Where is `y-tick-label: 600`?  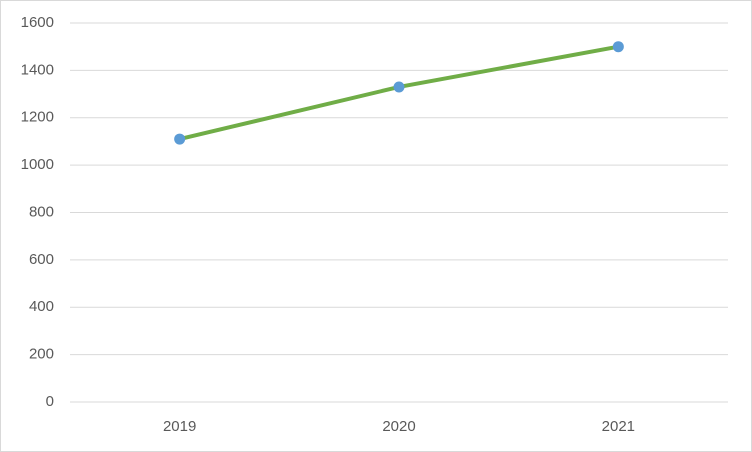
y-tick-label: 600 is located at coordinates (41, 259).